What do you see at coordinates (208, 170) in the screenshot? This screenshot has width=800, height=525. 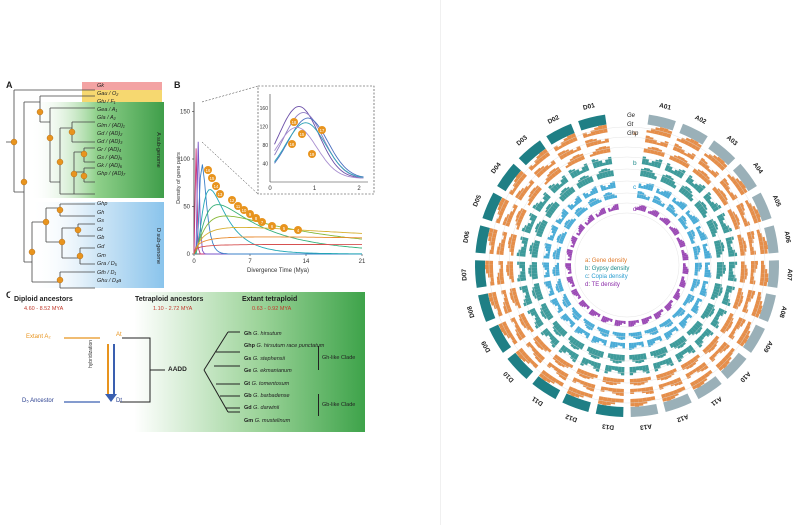 I see `peak-badge-label: 16` at bounding box center [208, 170].